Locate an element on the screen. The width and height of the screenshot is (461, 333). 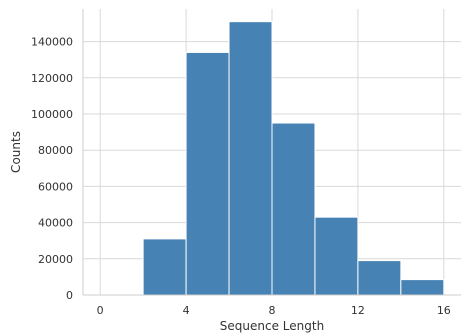
y-tick-label: 140000 is located at coordinates (52, 42).